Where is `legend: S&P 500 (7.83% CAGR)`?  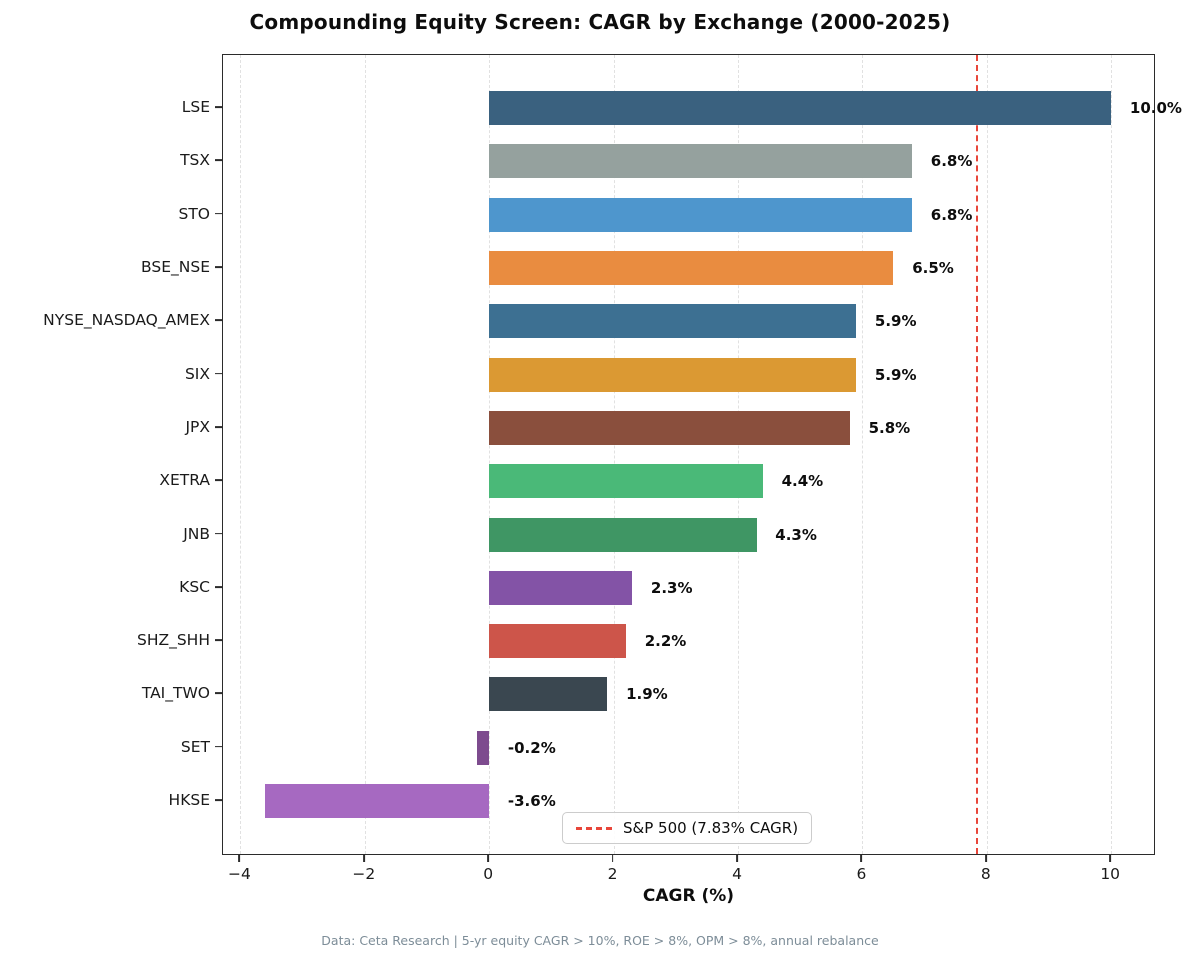
legend: S&P 500 (7.83% CAGR) is located at coordinates (687, 828).